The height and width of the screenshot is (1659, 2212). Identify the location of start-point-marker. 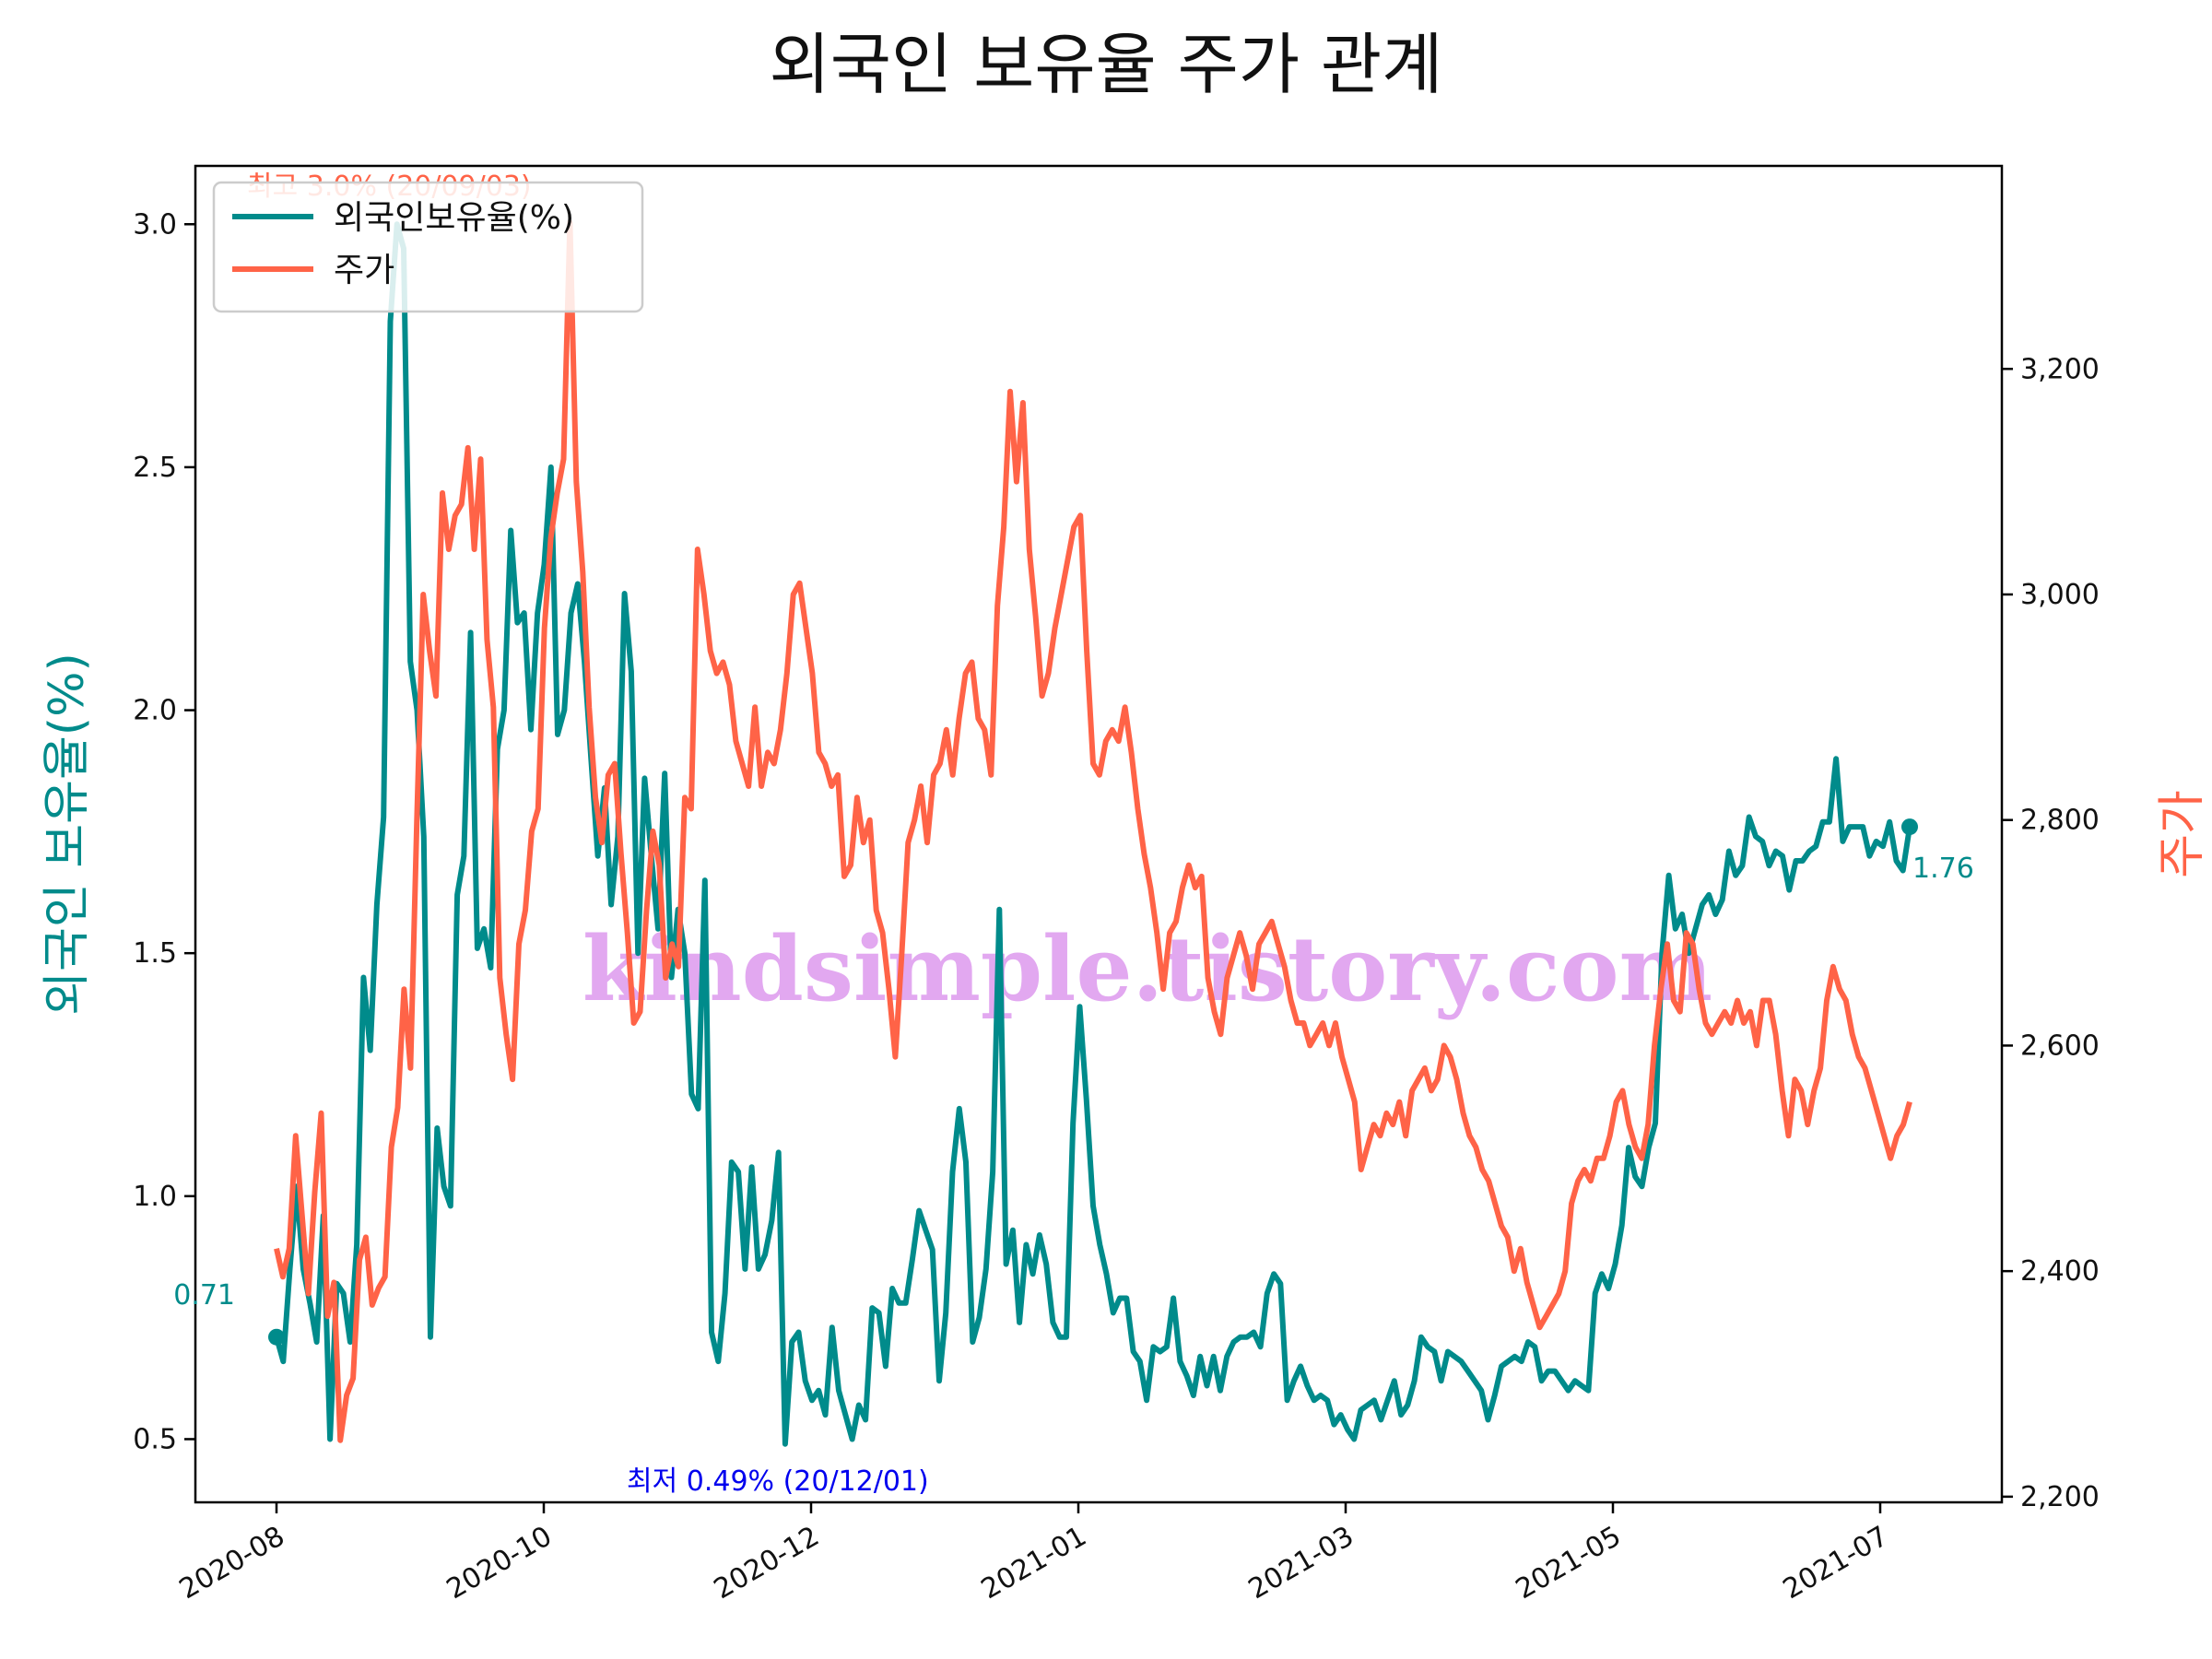
(276, 1337).